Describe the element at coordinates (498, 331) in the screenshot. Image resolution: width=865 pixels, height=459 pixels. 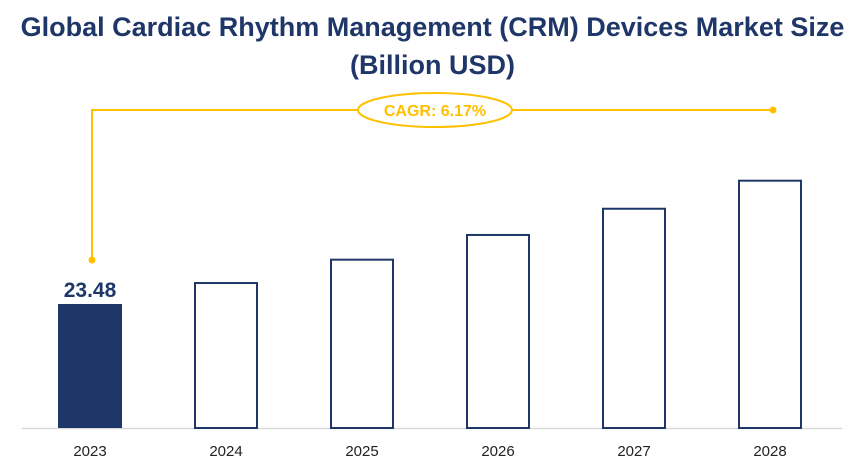
I see `bar-2026` at that location.